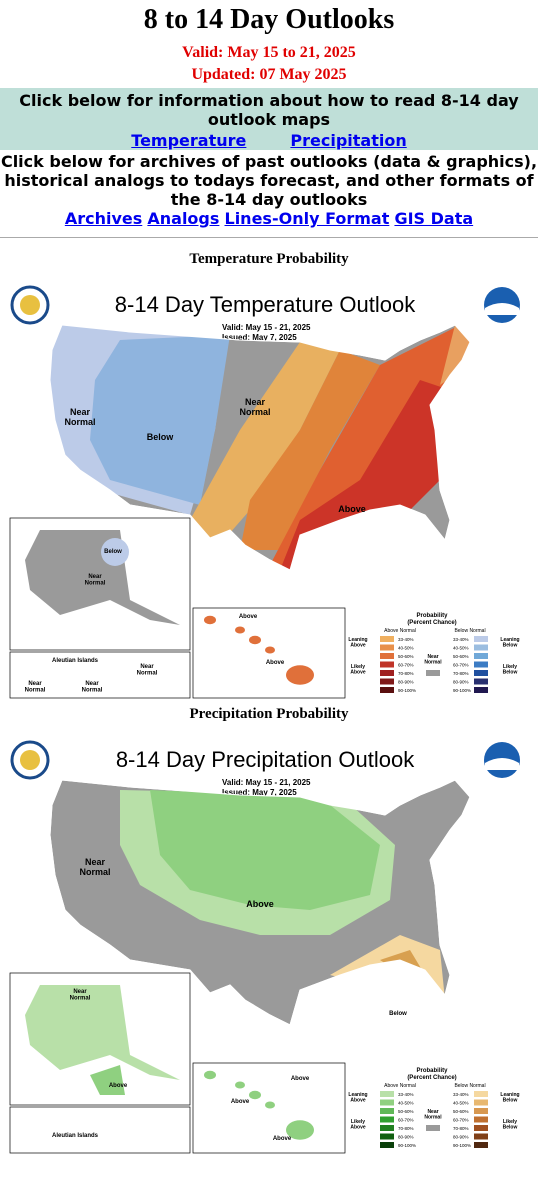 This screenshot has height=1183, width=538. I want to click on link: Precipitation, so click(348, 140).